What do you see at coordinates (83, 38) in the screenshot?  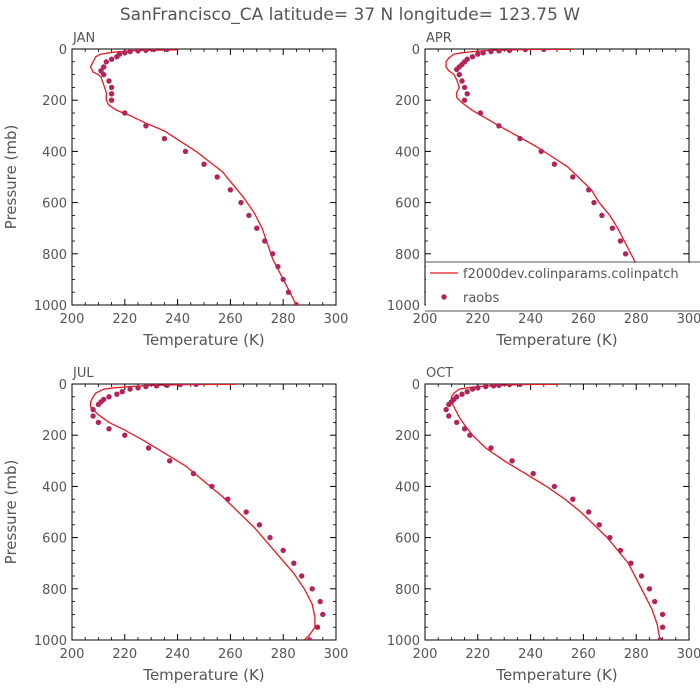 I see `panel-label-jan: JAN` at bounding box center [83, 38].